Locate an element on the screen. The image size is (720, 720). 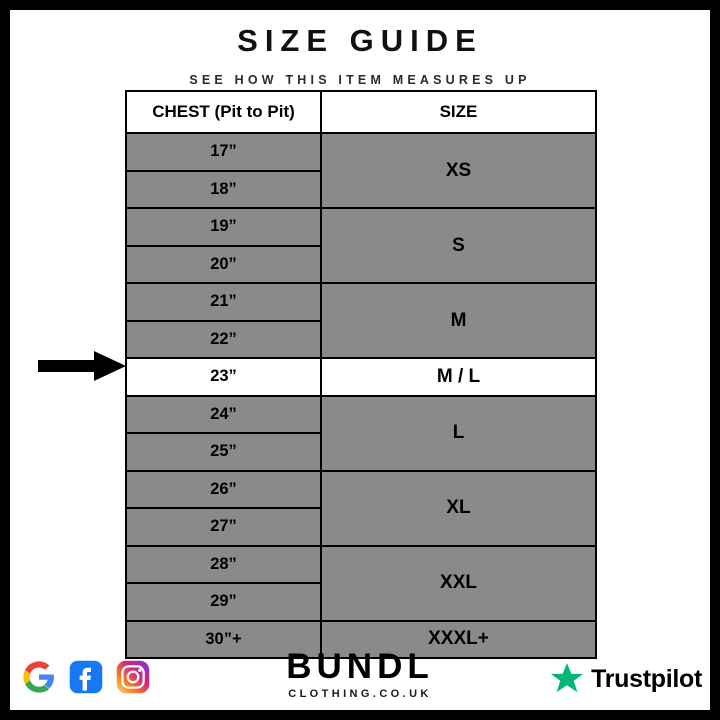
selected-row-arrow-icon is located at coordinates (82, 366).